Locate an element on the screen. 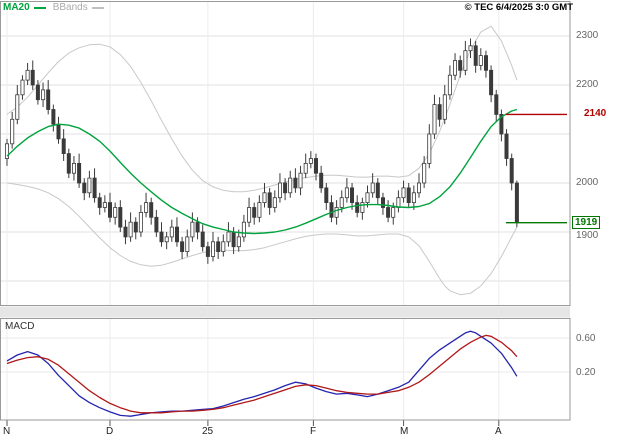  legend: MA20 BBands is located at coordinates (55, 7).